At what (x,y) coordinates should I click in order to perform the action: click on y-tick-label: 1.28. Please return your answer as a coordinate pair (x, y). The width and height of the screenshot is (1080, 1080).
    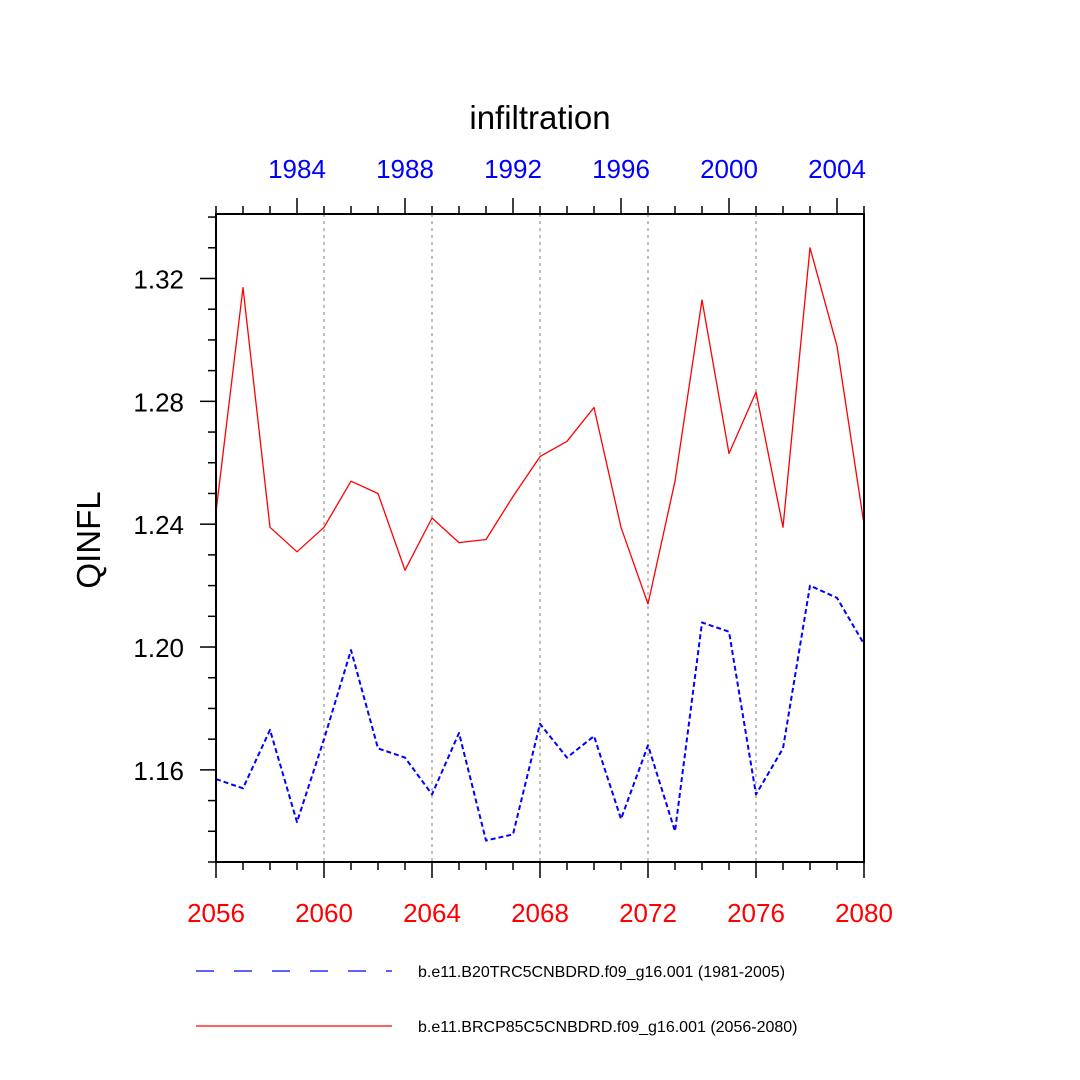
    Looking at the image, I should click on (158, 402).